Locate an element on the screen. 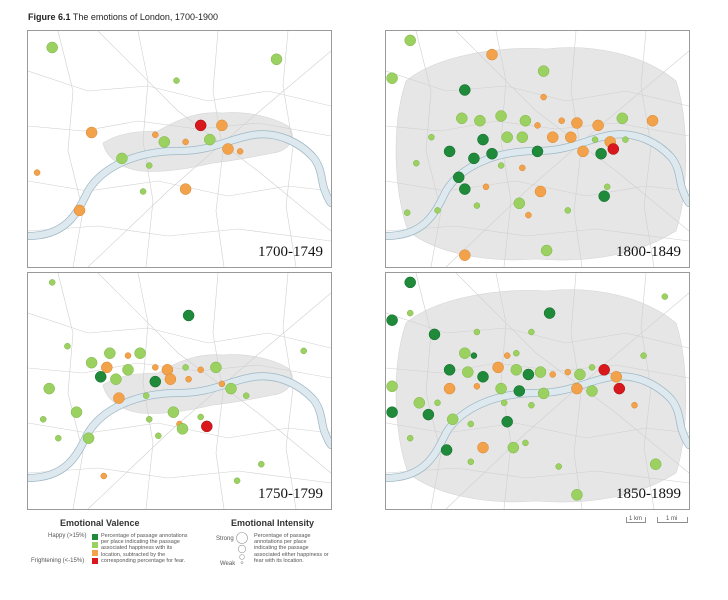 The height and width of the screenshot is (600, 728). scale-bar-mi-label: 1 mi is located at coordinates (672, 519).